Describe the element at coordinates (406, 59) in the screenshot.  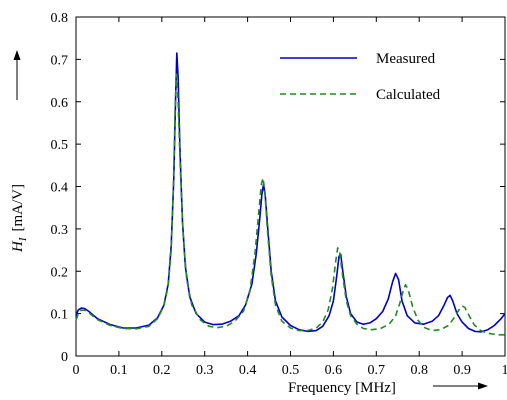
I see `legend-label-measured: Measured` at that location.